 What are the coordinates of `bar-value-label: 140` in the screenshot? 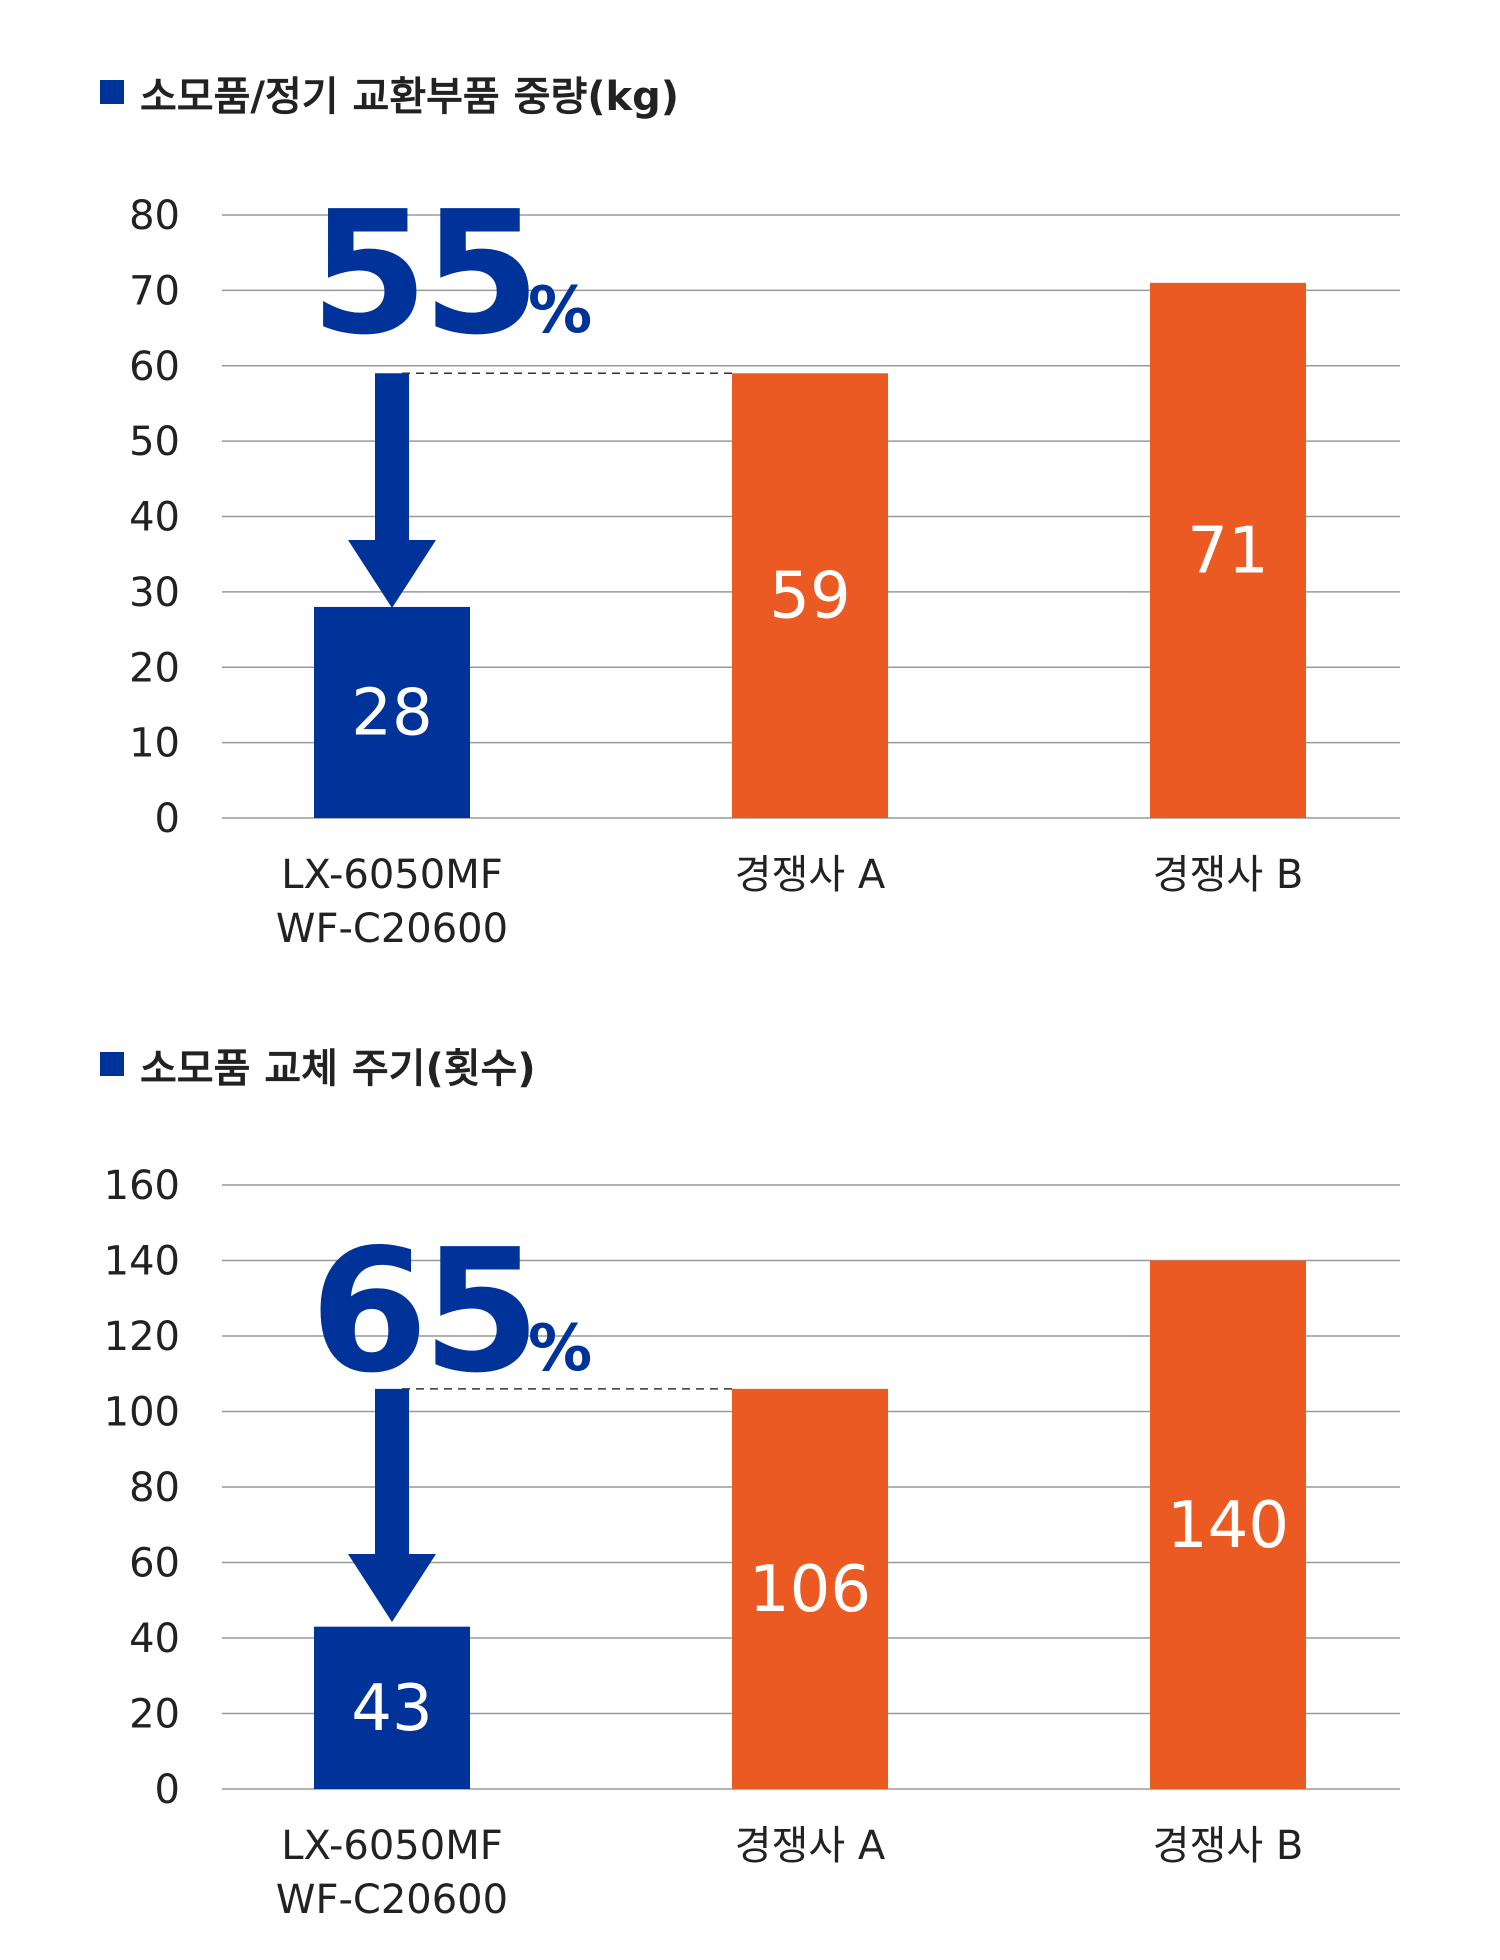 It's located at (1228, 1526).